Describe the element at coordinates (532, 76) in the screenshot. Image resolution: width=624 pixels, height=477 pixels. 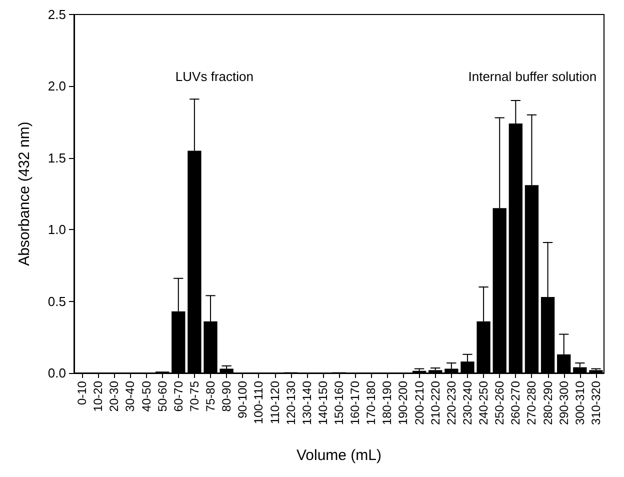
I see `annotation: Internal buffer solution` at that location.